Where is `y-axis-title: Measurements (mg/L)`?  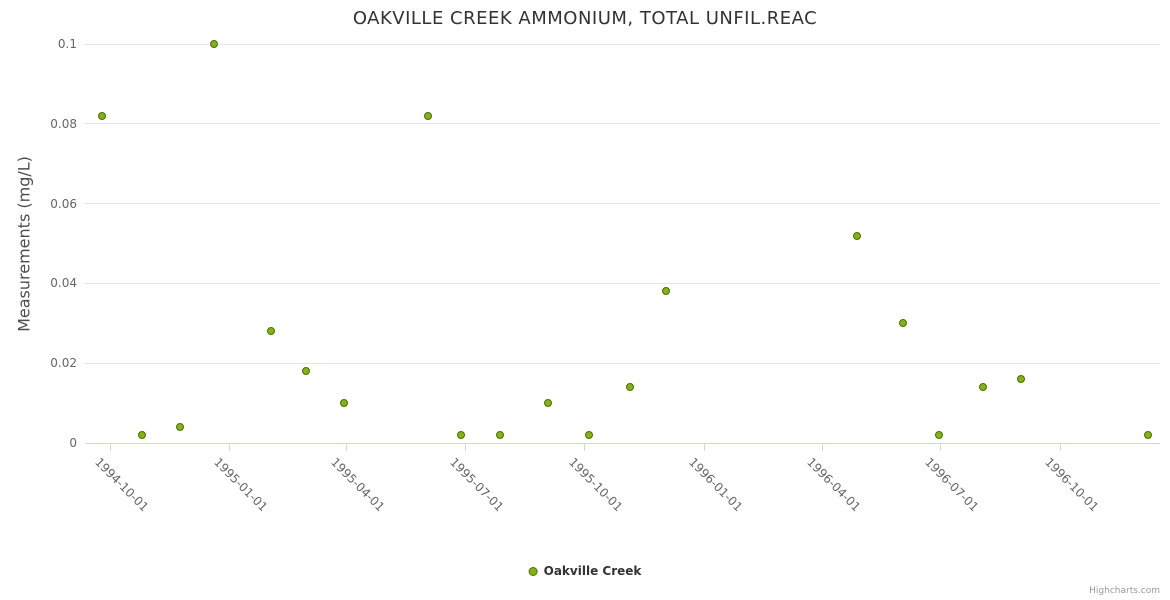 y-axis-title: Measurements (mg/L) is located at coordinates (24, 244).